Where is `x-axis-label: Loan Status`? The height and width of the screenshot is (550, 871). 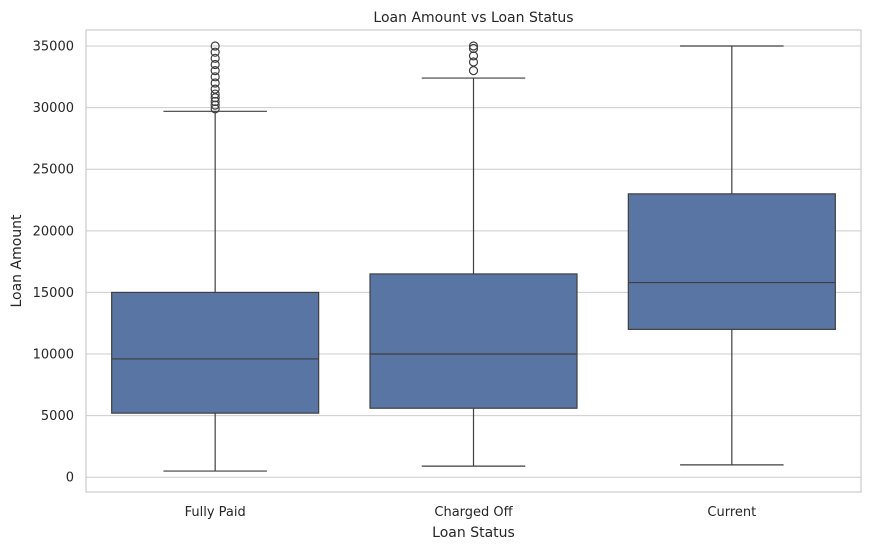 x-axis-label: Loan Status is located at coordinates (473, 533).